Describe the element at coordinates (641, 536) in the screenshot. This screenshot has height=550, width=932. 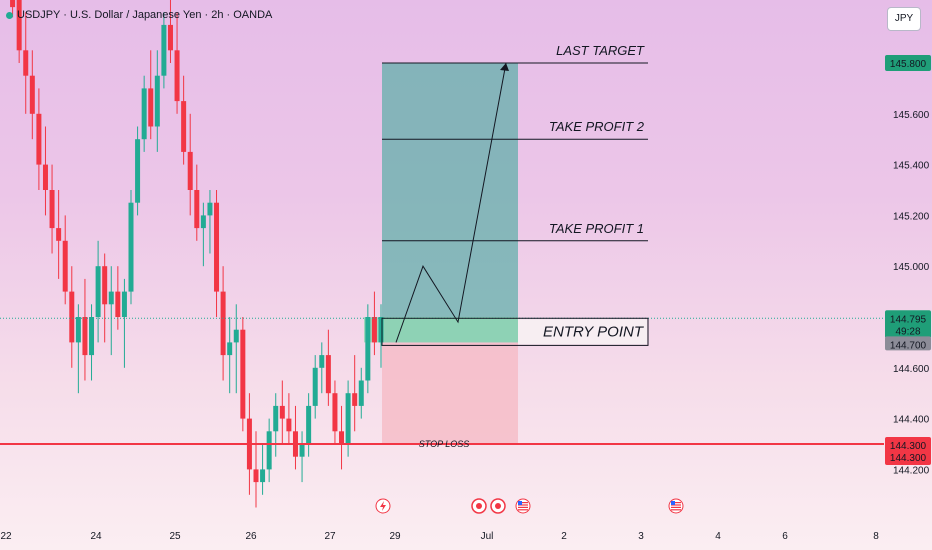
I see `time-label: 3` at that location.